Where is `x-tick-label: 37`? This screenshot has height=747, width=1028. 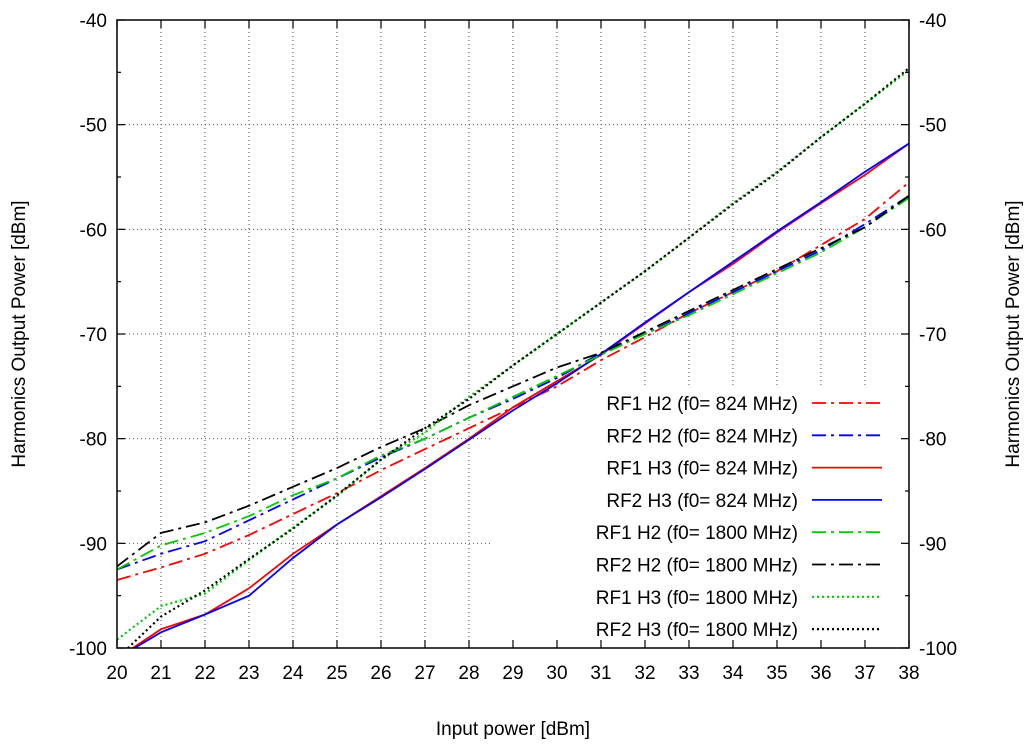 x-tick-label: 37 is located at coordinates (864, 673).